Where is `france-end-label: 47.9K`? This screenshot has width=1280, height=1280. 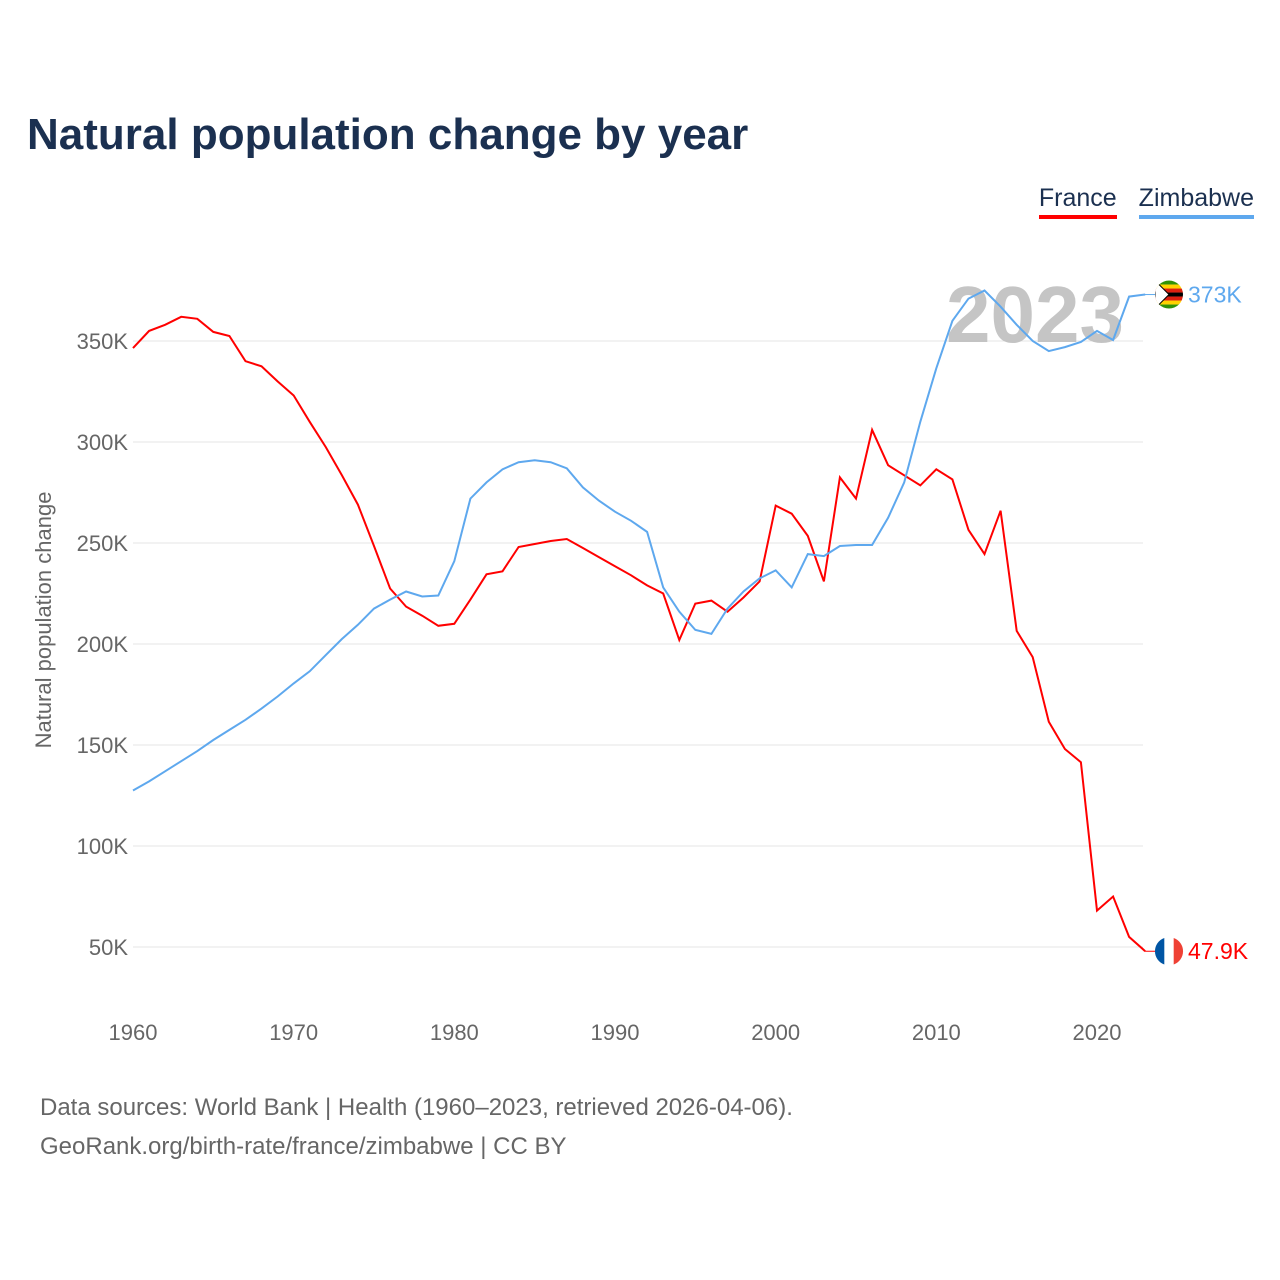
france-end-label: 47.9K is located at coordinates (1218, 951).